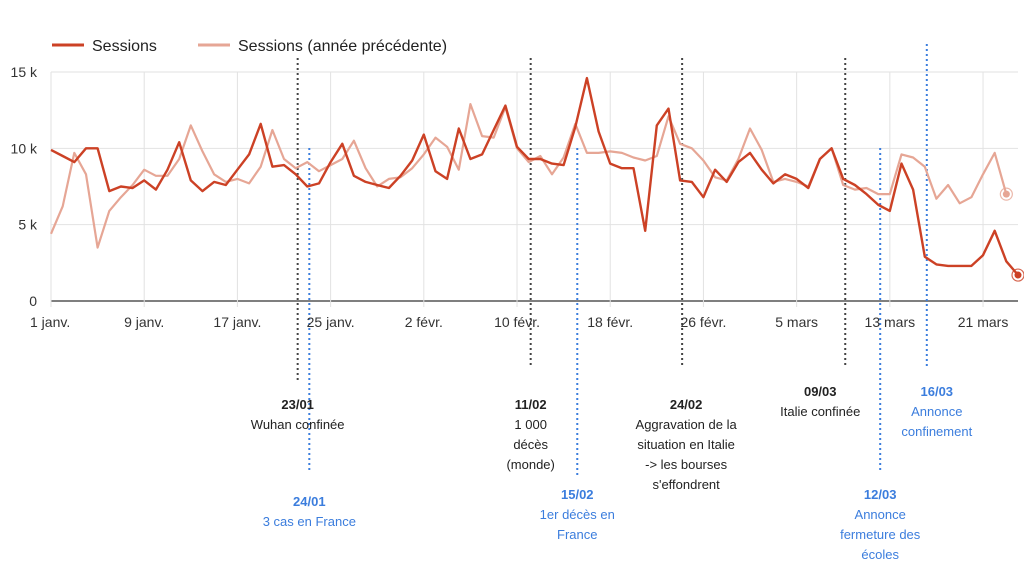 The image size is (1024, 573). I want to click on y-tick-label: 10 k, so click(24, 148).